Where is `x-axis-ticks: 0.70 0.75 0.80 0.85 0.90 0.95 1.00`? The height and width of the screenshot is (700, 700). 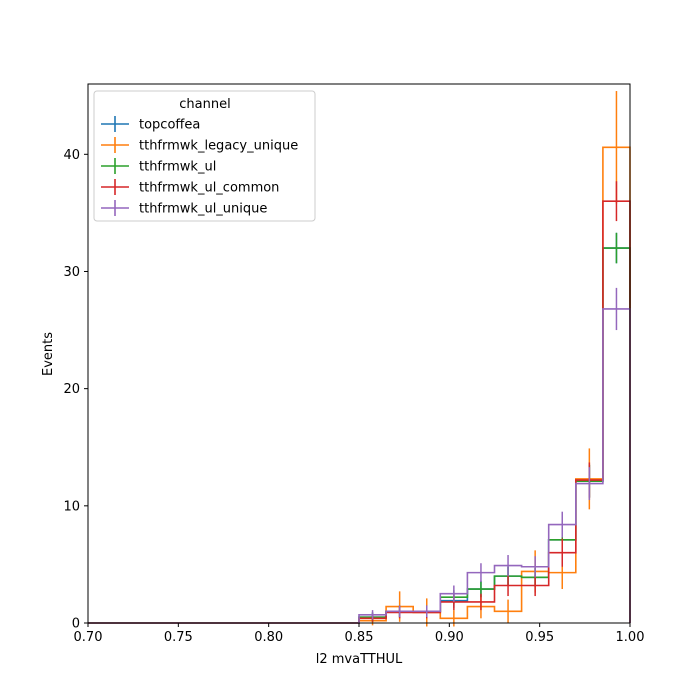 x-axis-ticks: 0.70 0.75 0.80 0.85 0.90 0.95 1.00 is located at coordinates (359, 634).